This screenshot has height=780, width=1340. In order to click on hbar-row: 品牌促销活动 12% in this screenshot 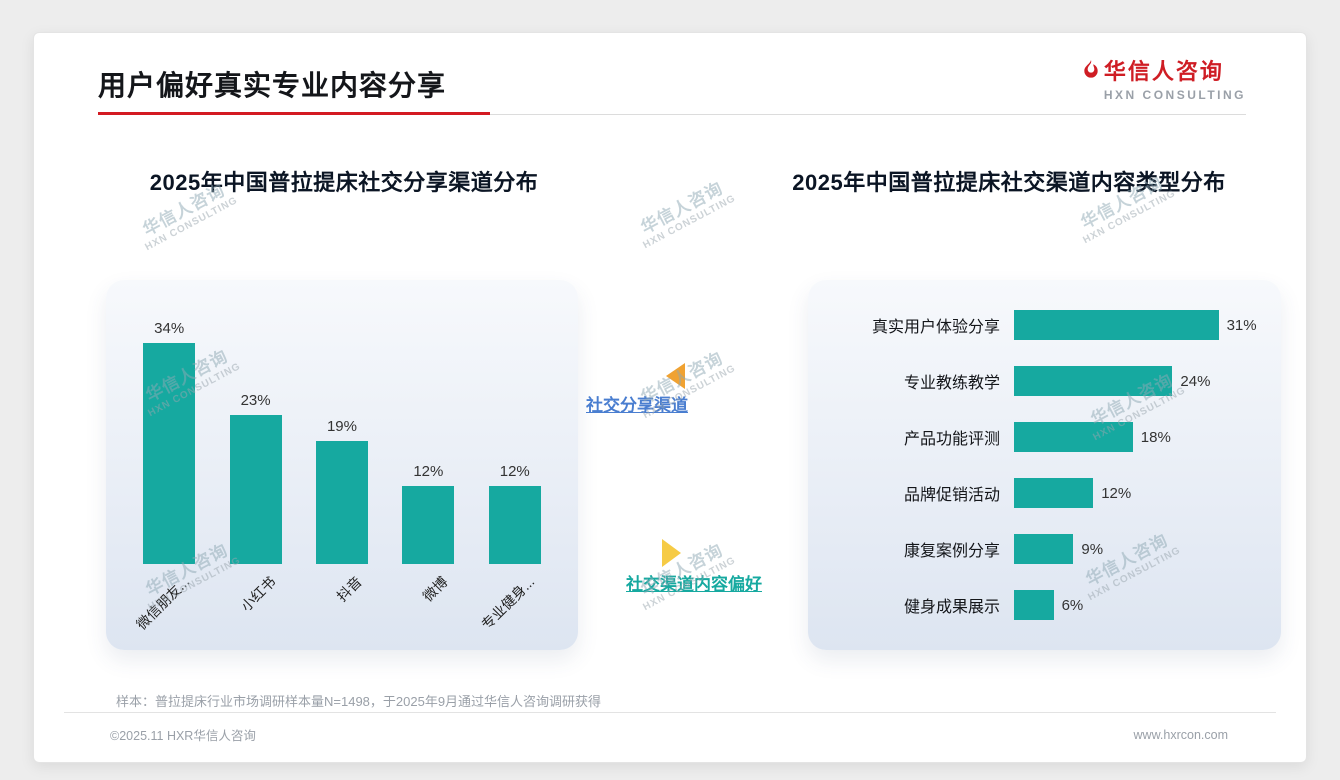, I will do `click(1048, 493)`.